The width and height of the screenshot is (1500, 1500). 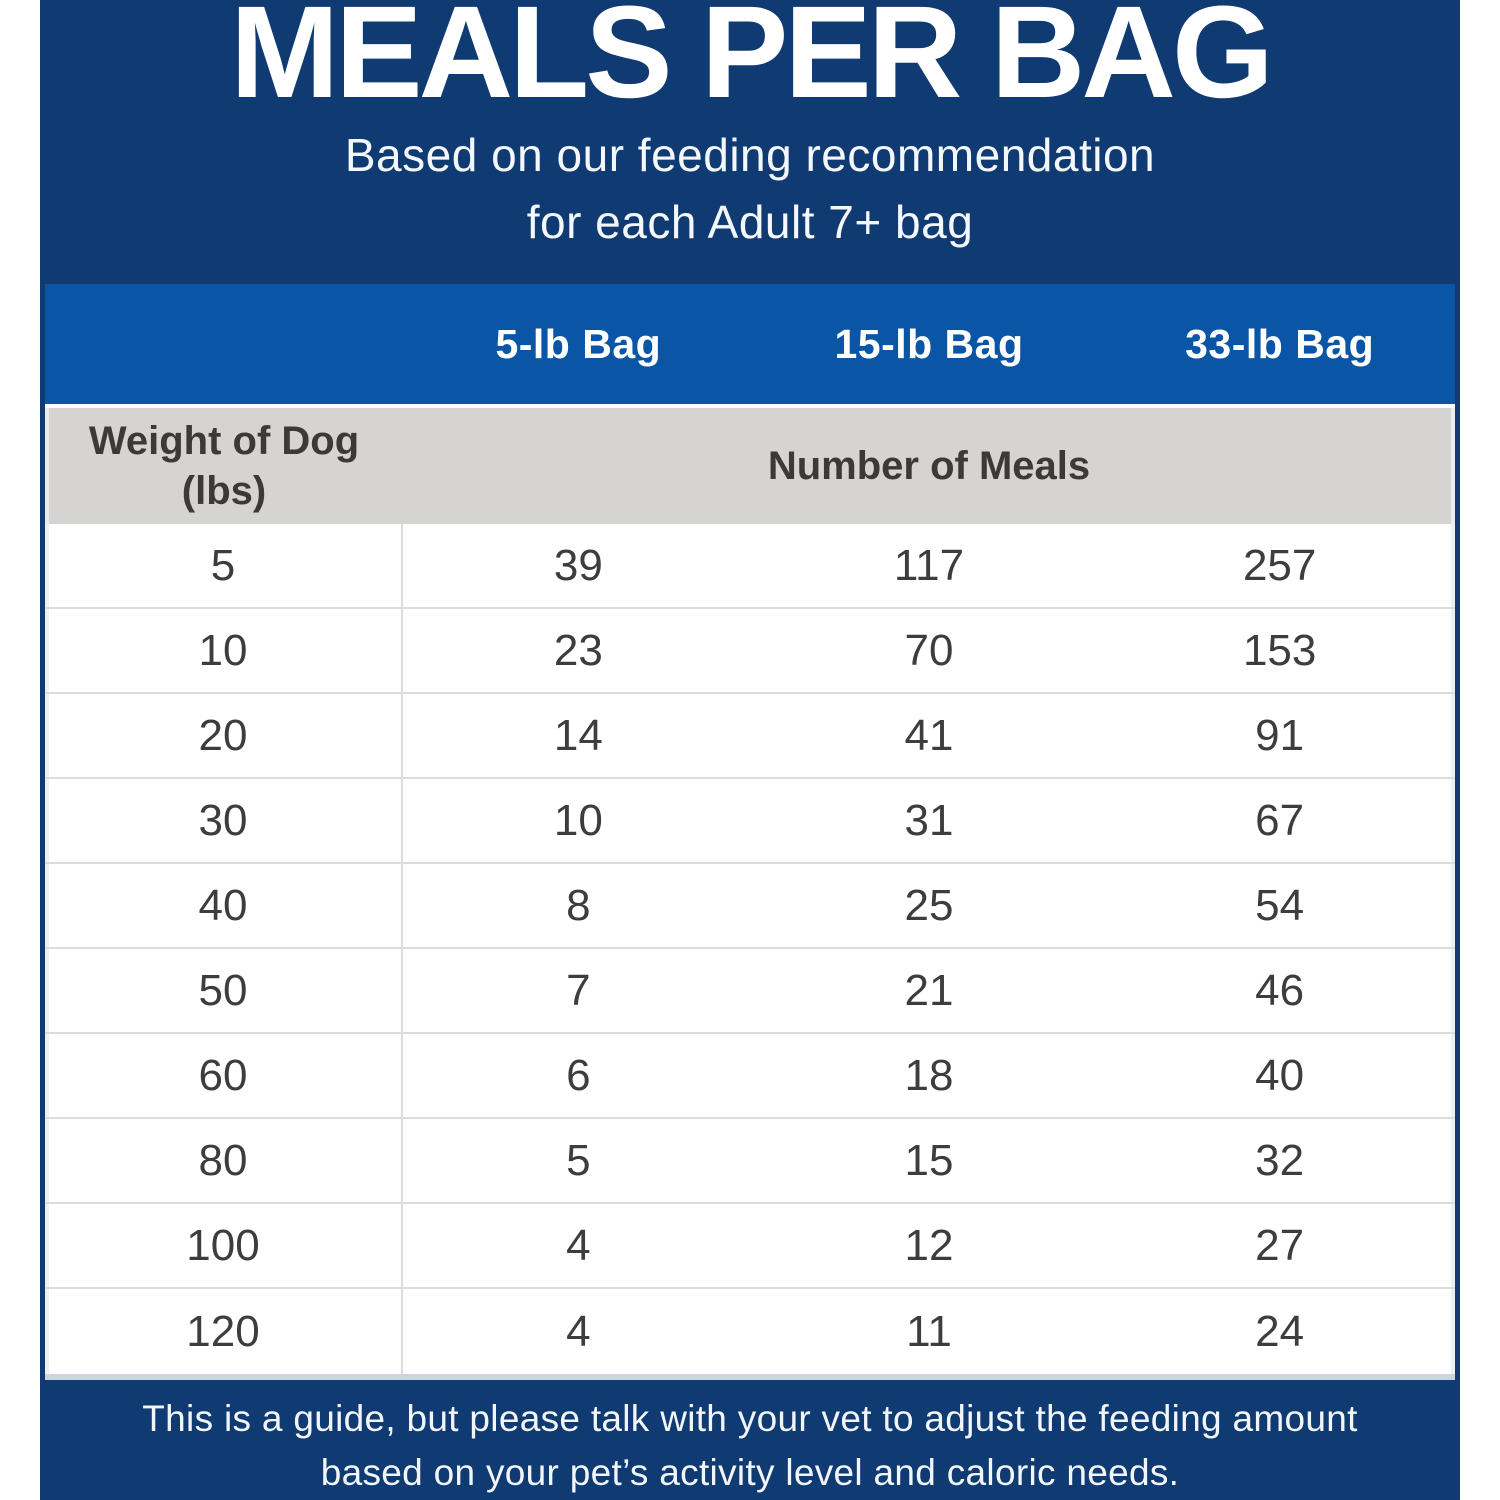 What do you see at coordinates (578, 343) in the screenshot?
I see `column-header-5lb-bag: 5-lb Bag` at bounding box center [578, 343].